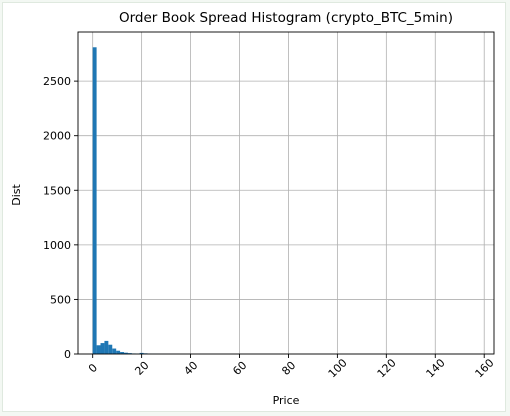 The height and width of the screenshot is (416, 510). I want to click on y-tick-label: 500, so click(60, 299).